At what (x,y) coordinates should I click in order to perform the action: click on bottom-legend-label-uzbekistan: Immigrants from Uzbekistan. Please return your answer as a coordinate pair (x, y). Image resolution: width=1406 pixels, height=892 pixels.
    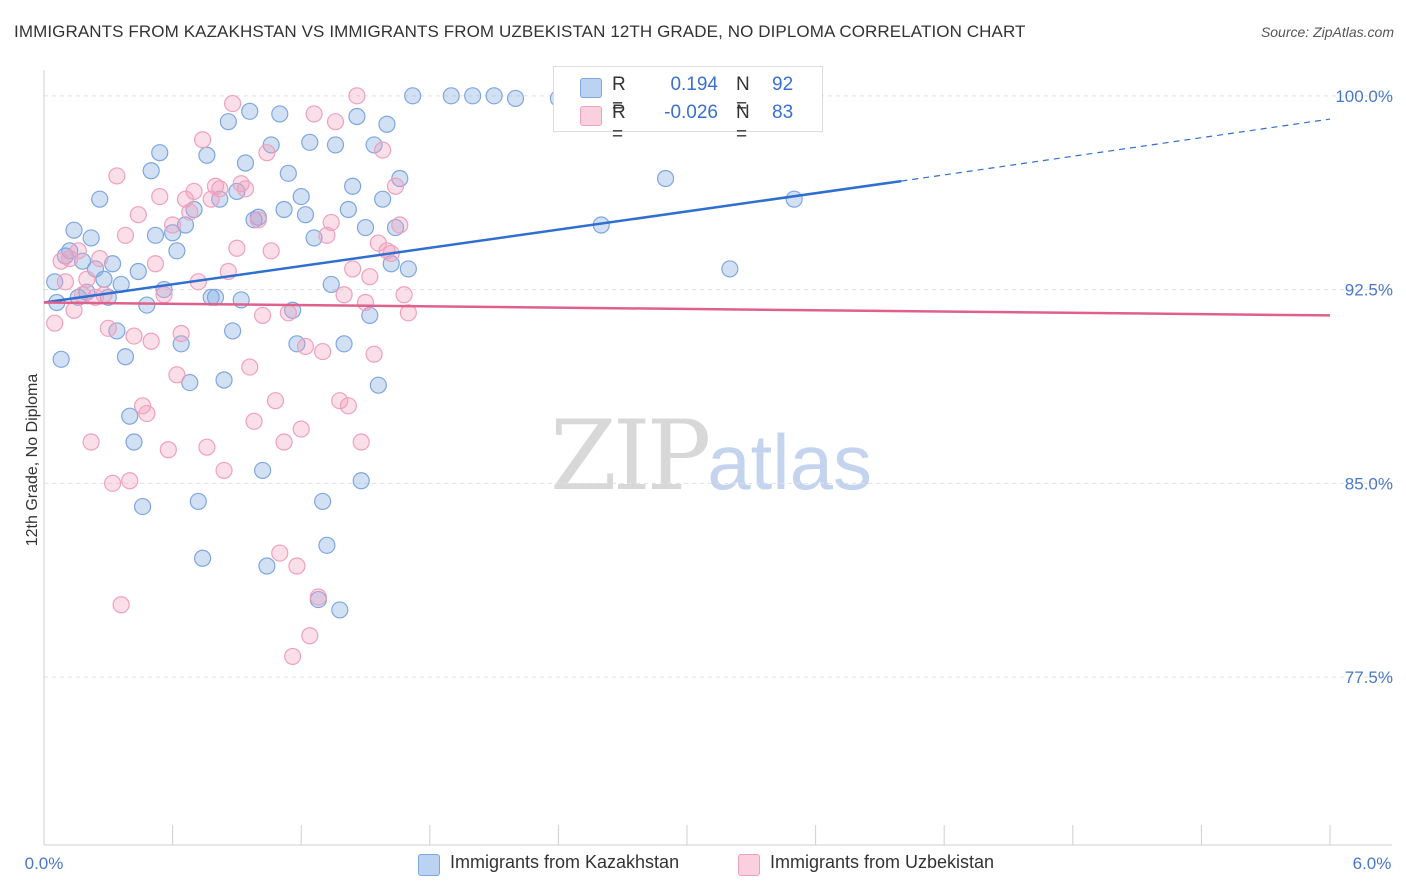
    Looking at the image, I should click on (882, 862).